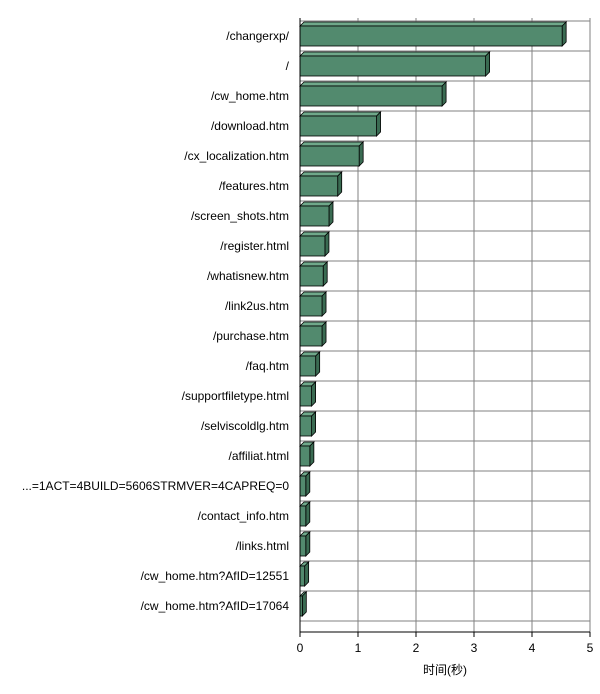 The height and width of the screenshot is (694, 600). I want to click on category-label: /changerxp/, so click(257, 36).